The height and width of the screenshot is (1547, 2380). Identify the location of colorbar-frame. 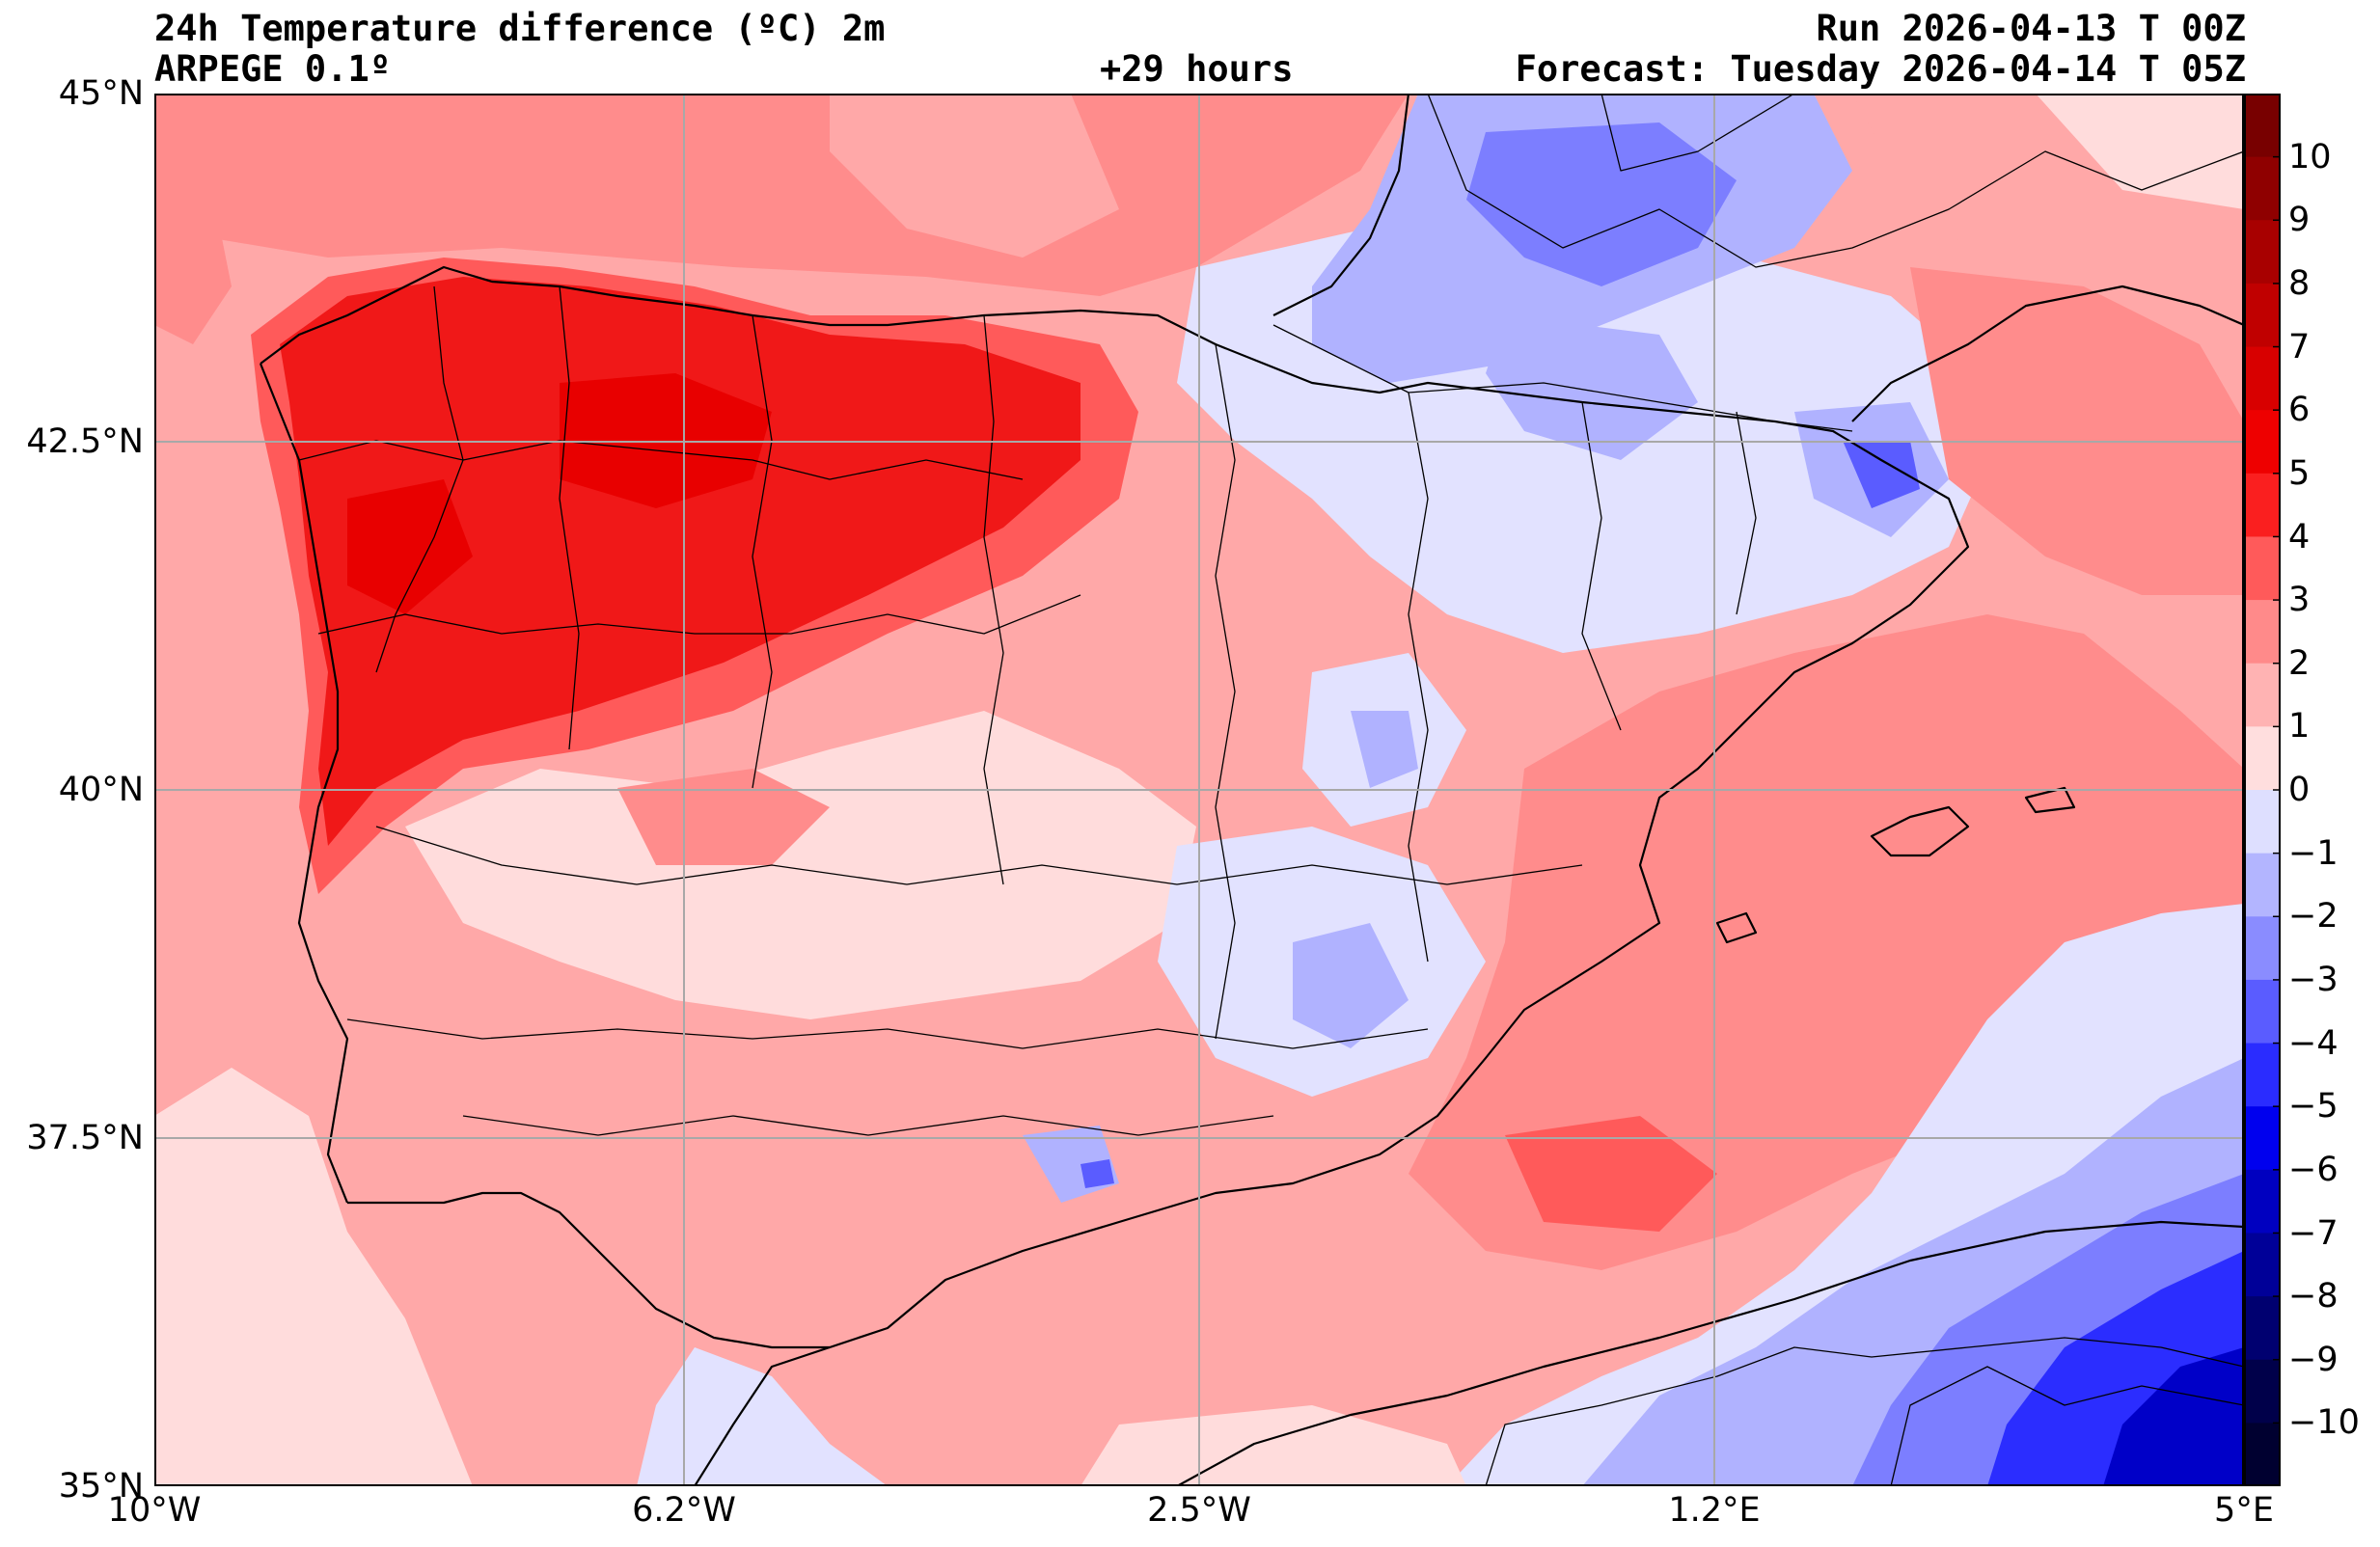
(2262, 790).